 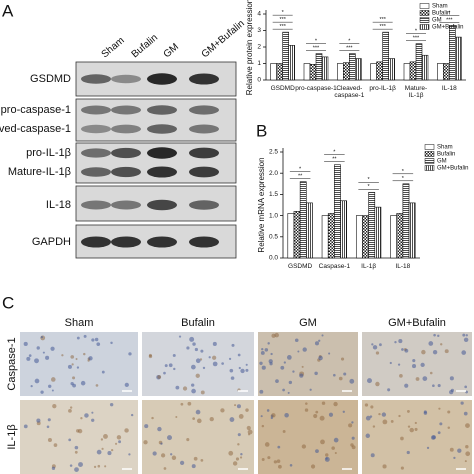 What do you see at coordinates (51, 242) in the screenshot?
I see `protein-label: GAPDH` at bounding box center [51, 242].